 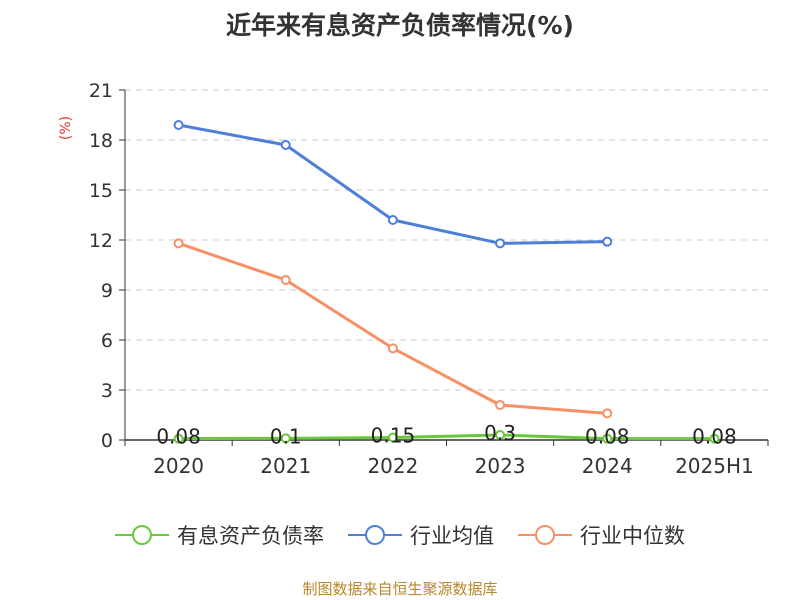 I want to click on y-tick-label: 0, so click(x=107, y=441).